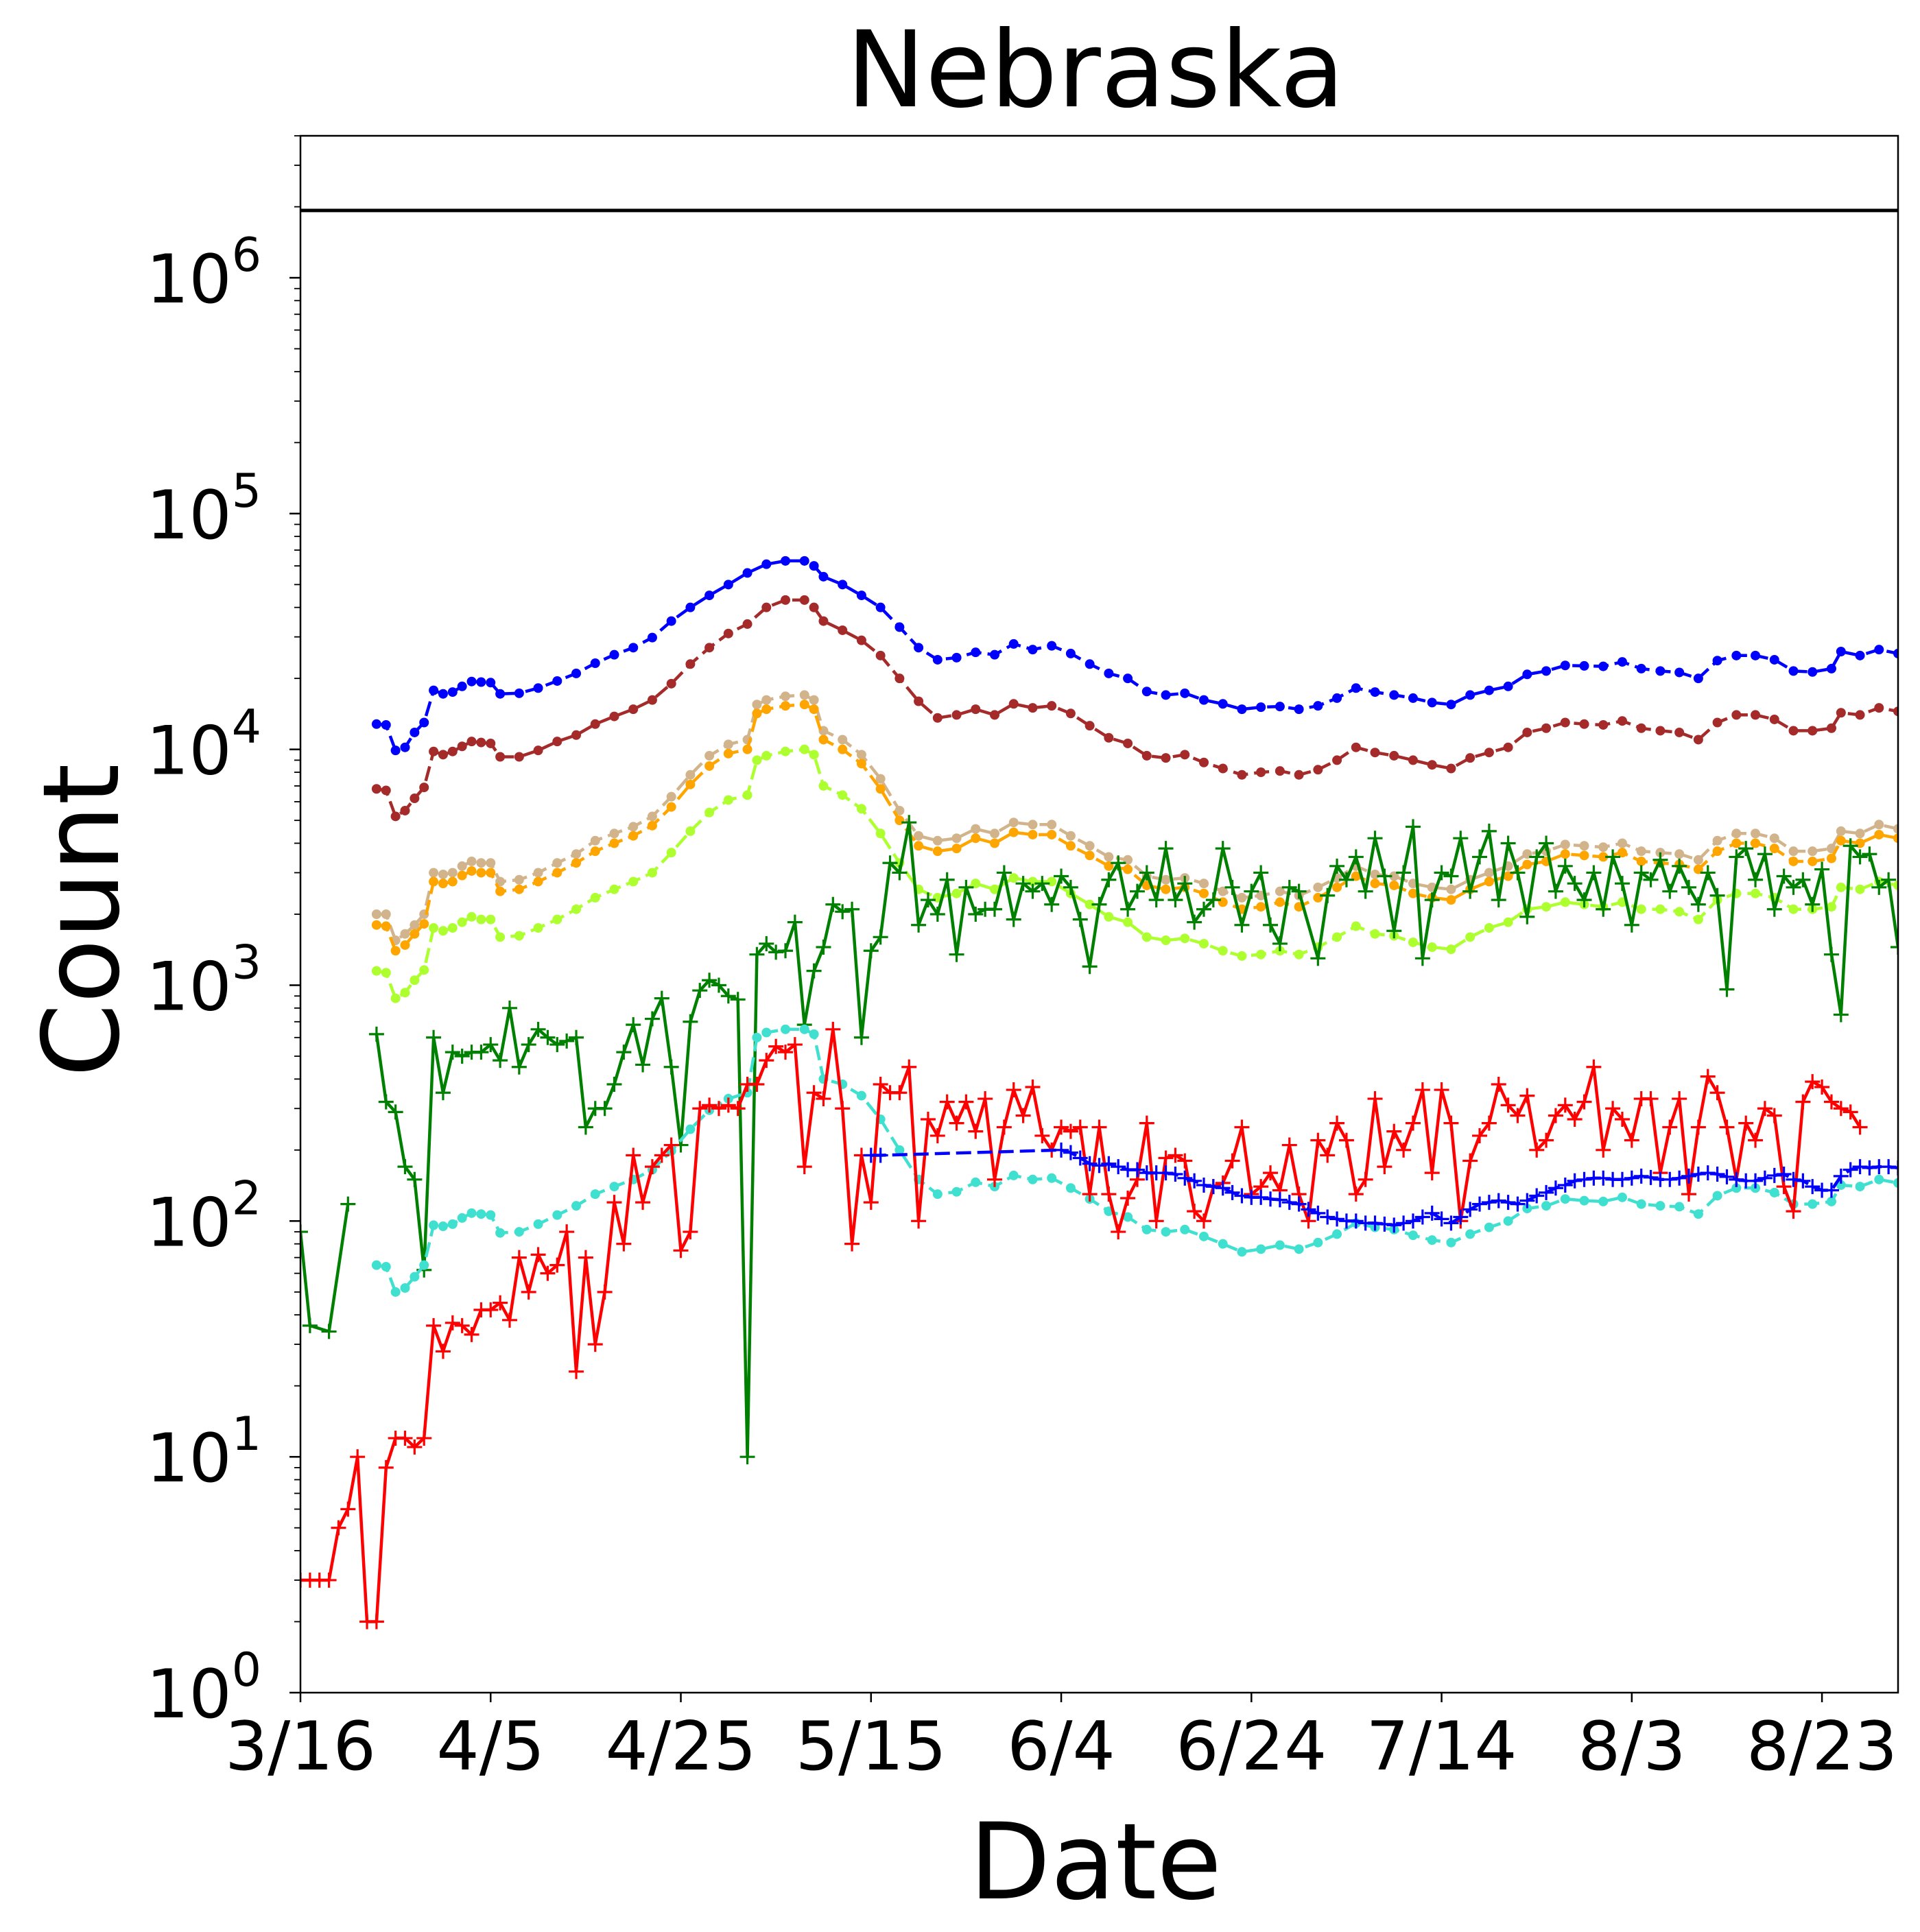  Describe the element at coordinates (203, 745) in the screenshot. I see `y-tick-label: 104` at that location.